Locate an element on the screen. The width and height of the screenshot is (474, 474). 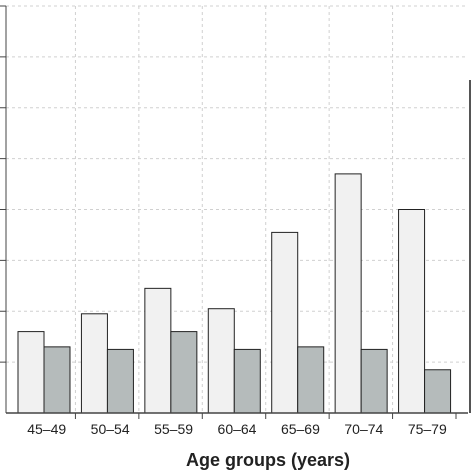
x-tick-label: 60–64 is located at coordinates (237, 429).